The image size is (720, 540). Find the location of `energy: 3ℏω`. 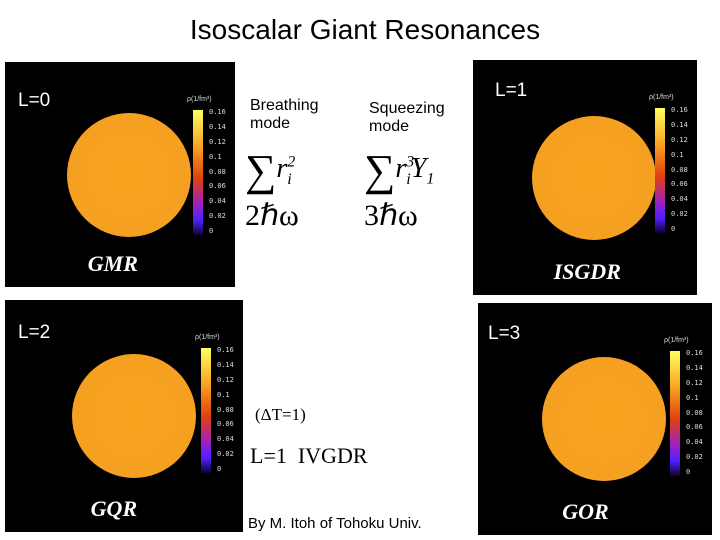

energy: 3ℏω is located at coordinates (391, 215).